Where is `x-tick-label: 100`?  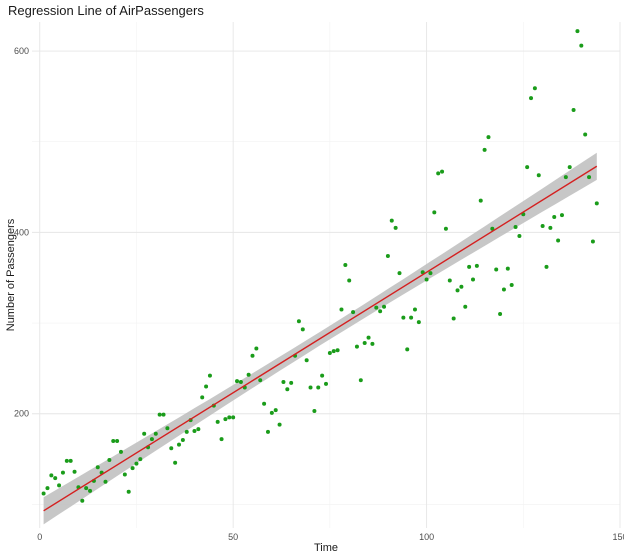 x-tick-label: 100 is located at coordinates (426, 537).